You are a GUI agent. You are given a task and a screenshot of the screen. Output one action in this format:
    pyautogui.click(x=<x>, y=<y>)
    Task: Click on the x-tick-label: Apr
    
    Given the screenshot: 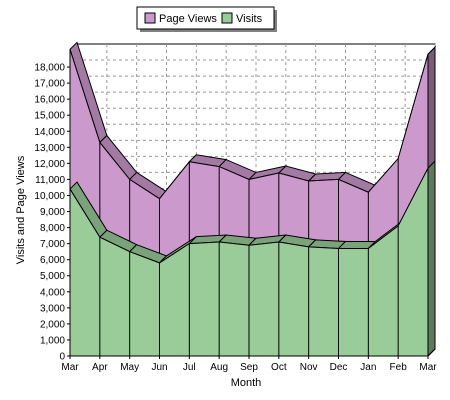 What is the action you would take?
    pyautogui.click(x=100, y=367)
    